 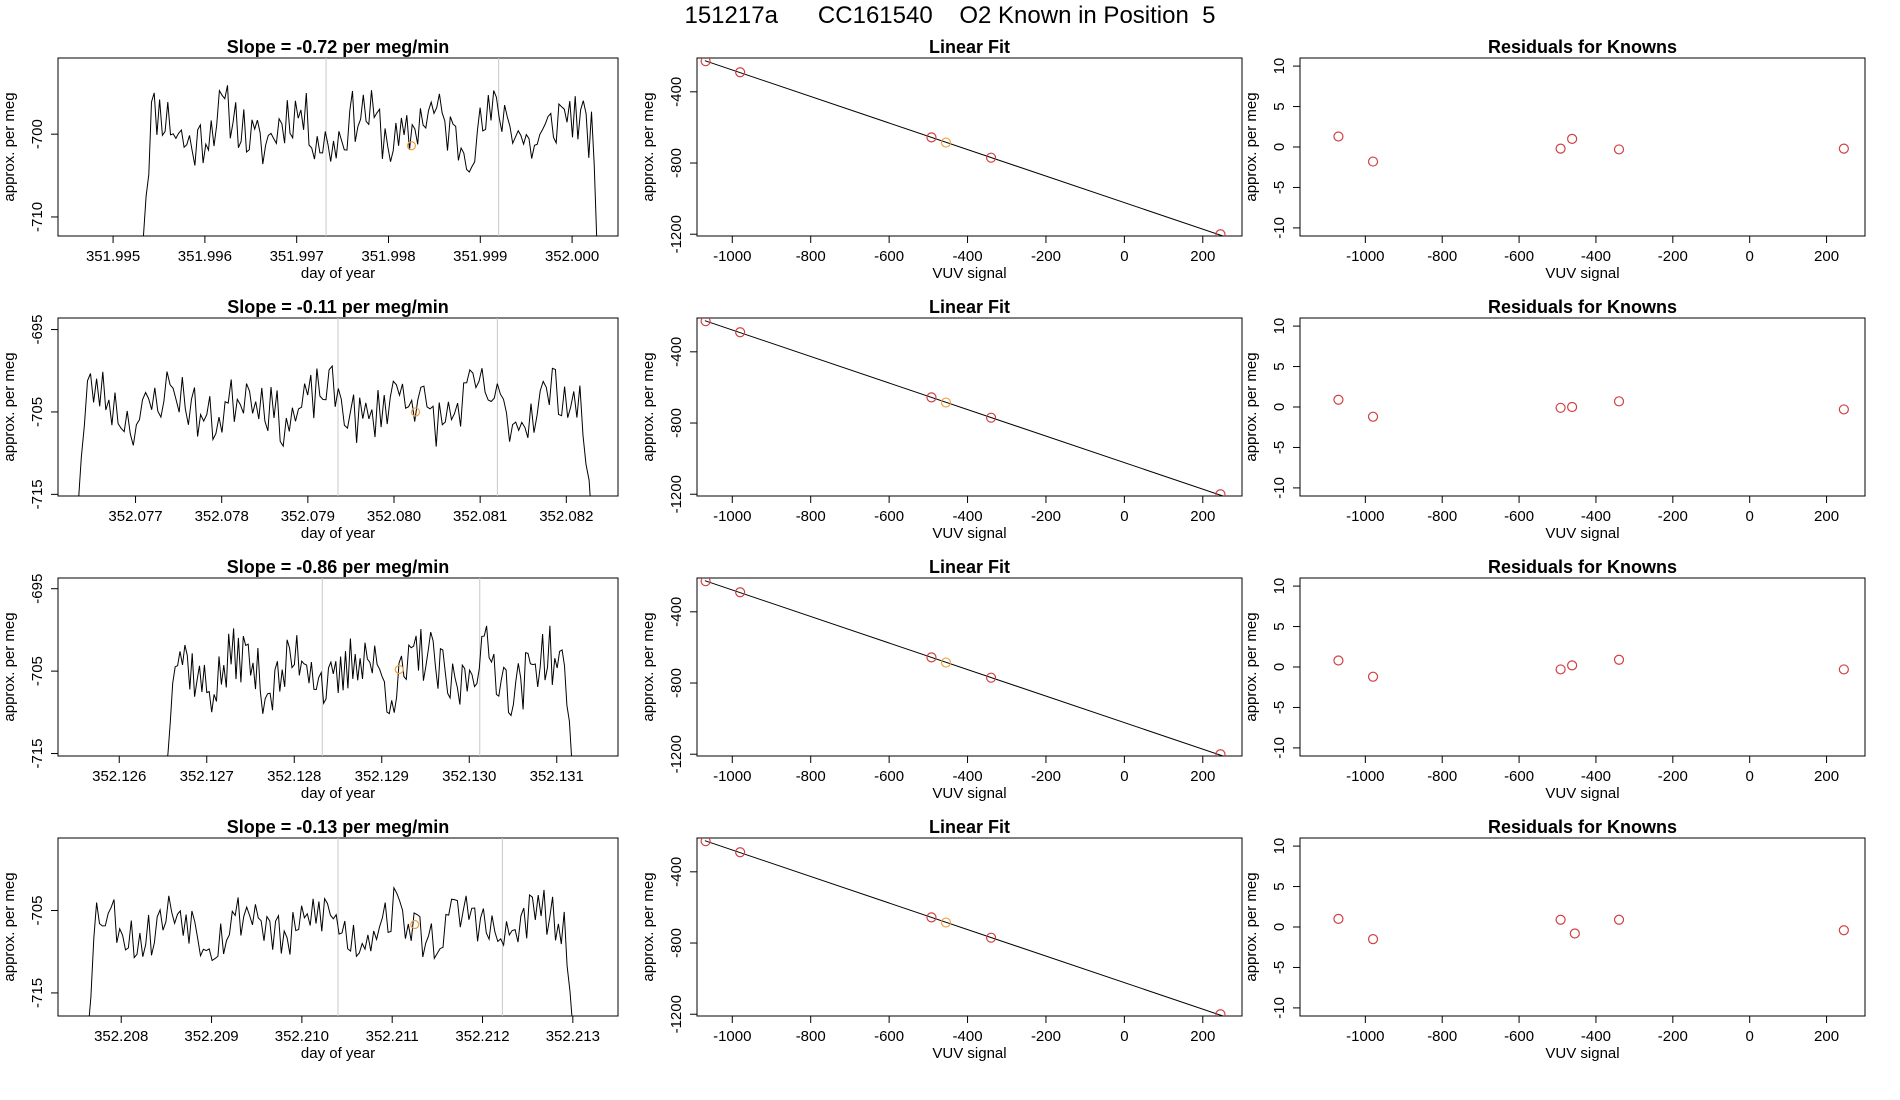 I want to click on x-tick-label: 352.127, so click(x=207, y=776).